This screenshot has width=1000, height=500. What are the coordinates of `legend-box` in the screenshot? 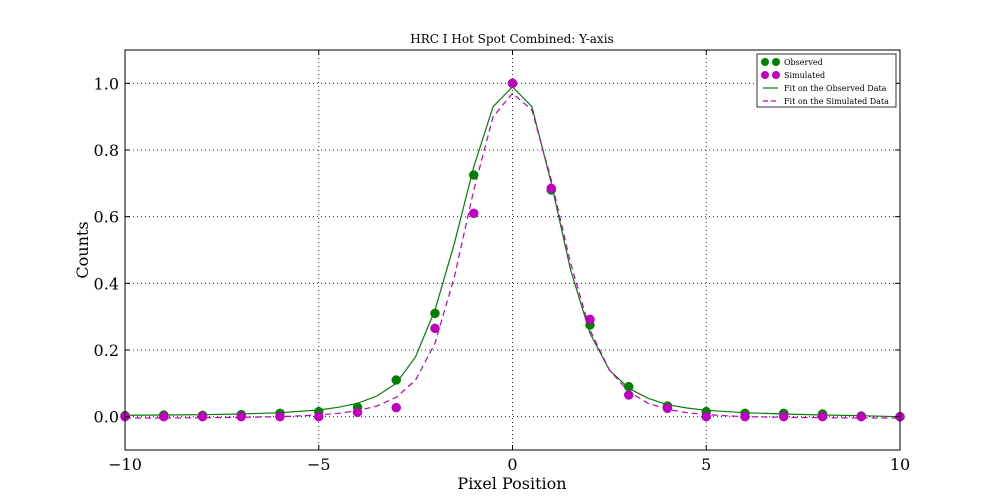 It's located at (826, 80).